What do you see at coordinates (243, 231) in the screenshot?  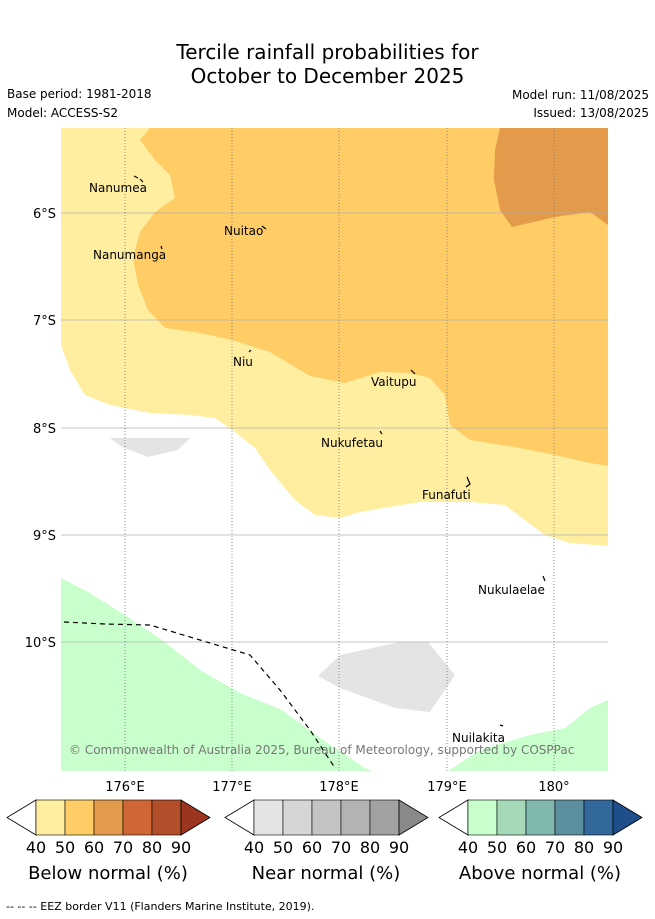 I see `place-nuitao: Nuitao` at bounding box center [243, 231].